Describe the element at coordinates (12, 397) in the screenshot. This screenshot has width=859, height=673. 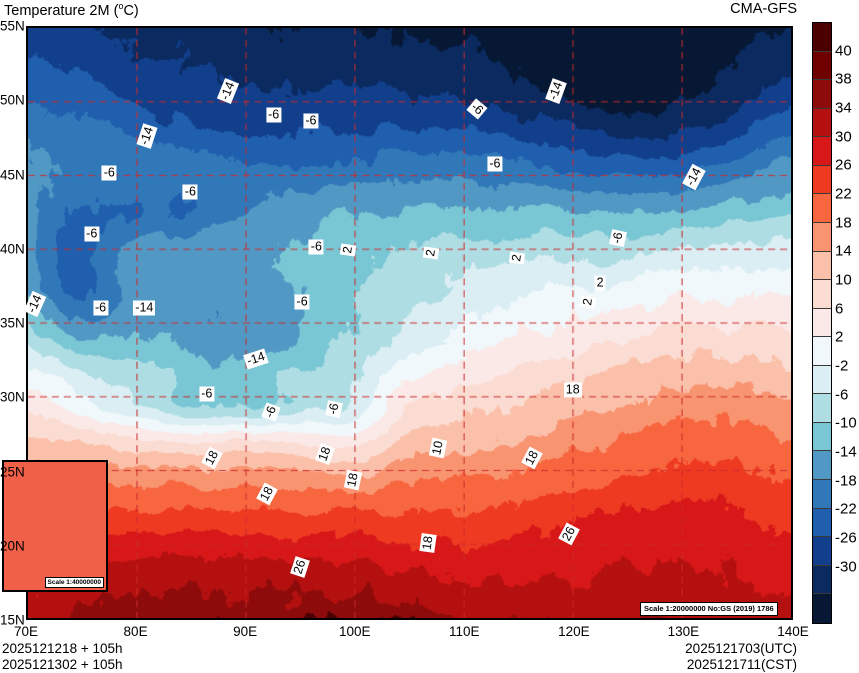
I see `y-axis-tick: 30N` at that location.